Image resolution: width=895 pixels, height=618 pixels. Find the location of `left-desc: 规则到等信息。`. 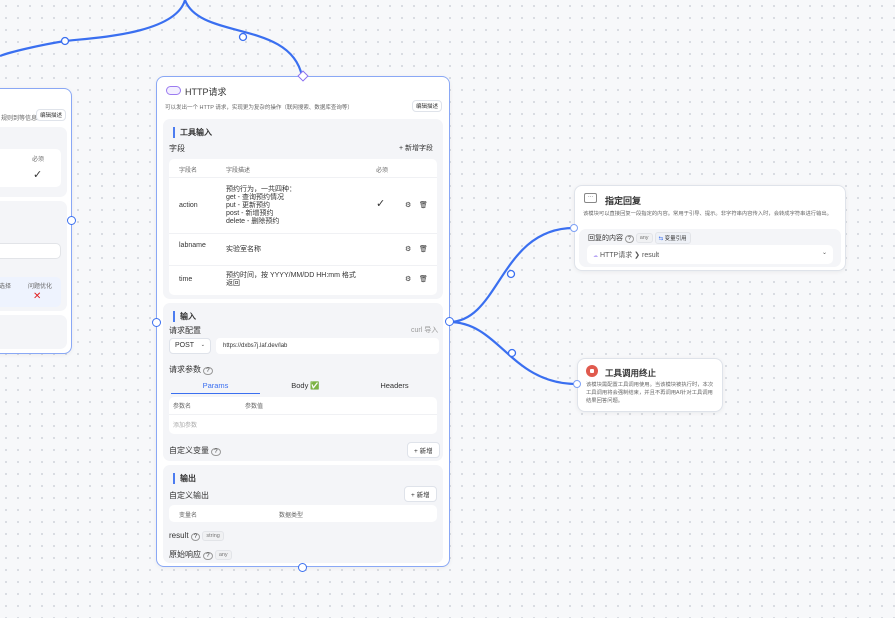

left-desc: 规则到等信息。 is located at coordinates (22, 119).